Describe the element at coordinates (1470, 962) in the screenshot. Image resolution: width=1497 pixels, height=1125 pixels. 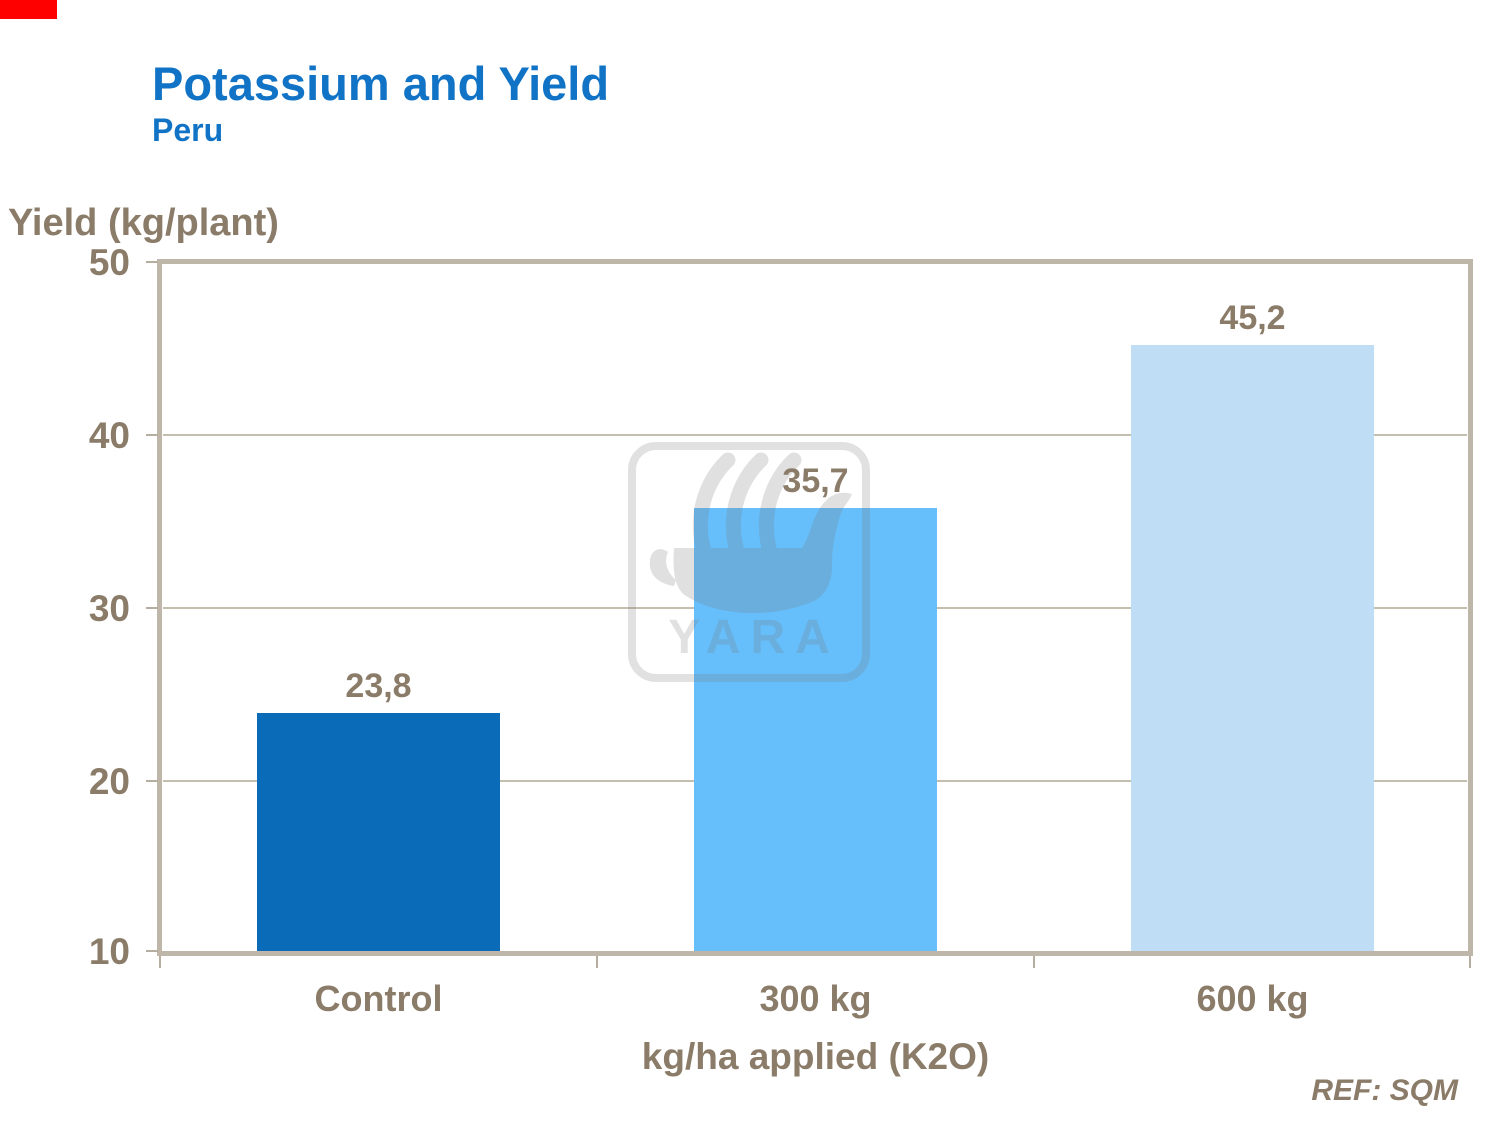
I see `x-tick-right` at that location.